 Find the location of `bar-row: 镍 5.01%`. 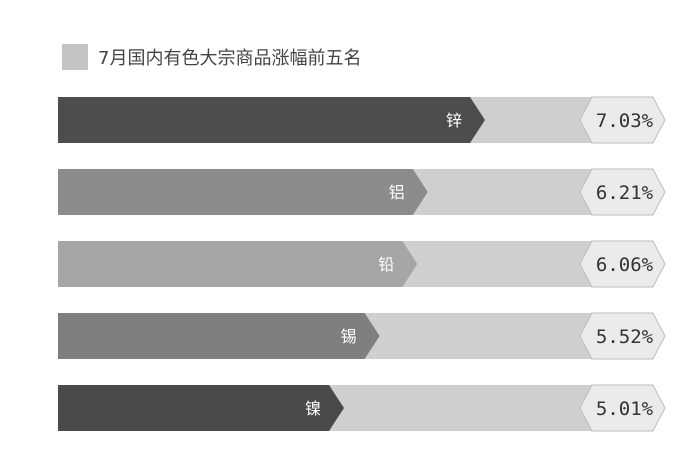

bar-row: 镍 5.01% is located at coordinates (362, 408).